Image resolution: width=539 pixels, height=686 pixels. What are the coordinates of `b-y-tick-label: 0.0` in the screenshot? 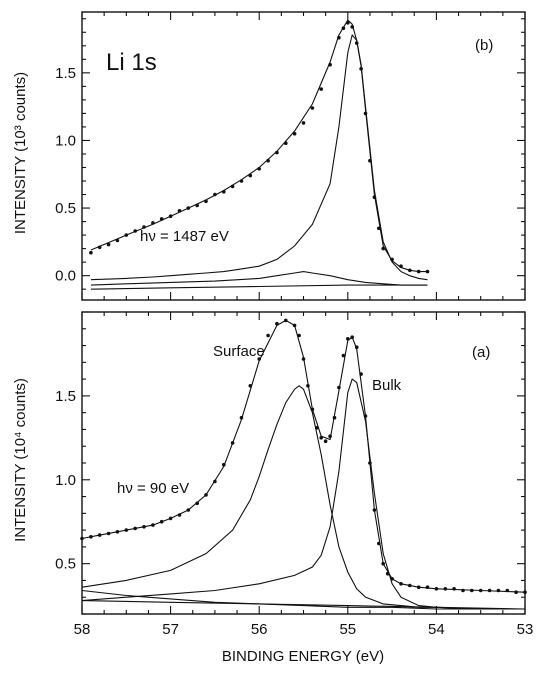 It's located at (65, 276).